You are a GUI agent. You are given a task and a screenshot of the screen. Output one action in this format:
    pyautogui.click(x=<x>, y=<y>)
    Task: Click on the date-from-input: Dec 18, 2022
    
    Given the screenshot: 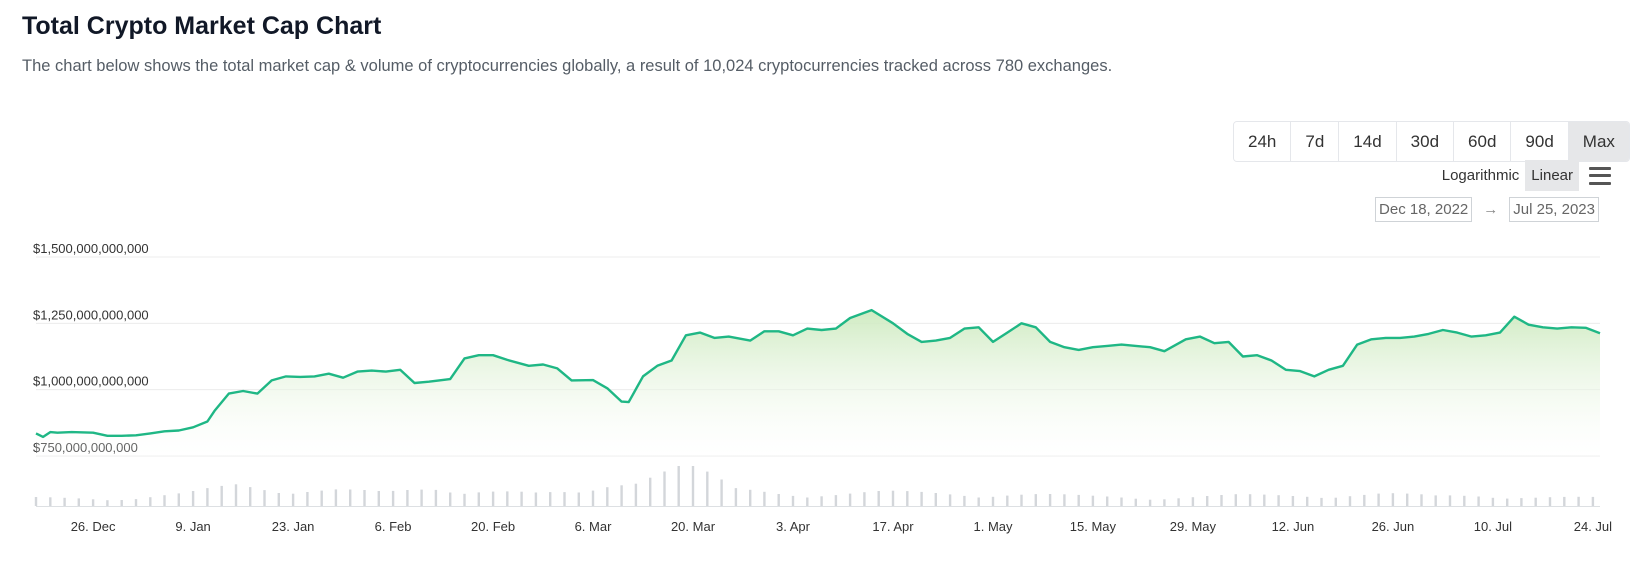 What is the action you would take?
    pyautogui.click(x=1424, y=209)
    